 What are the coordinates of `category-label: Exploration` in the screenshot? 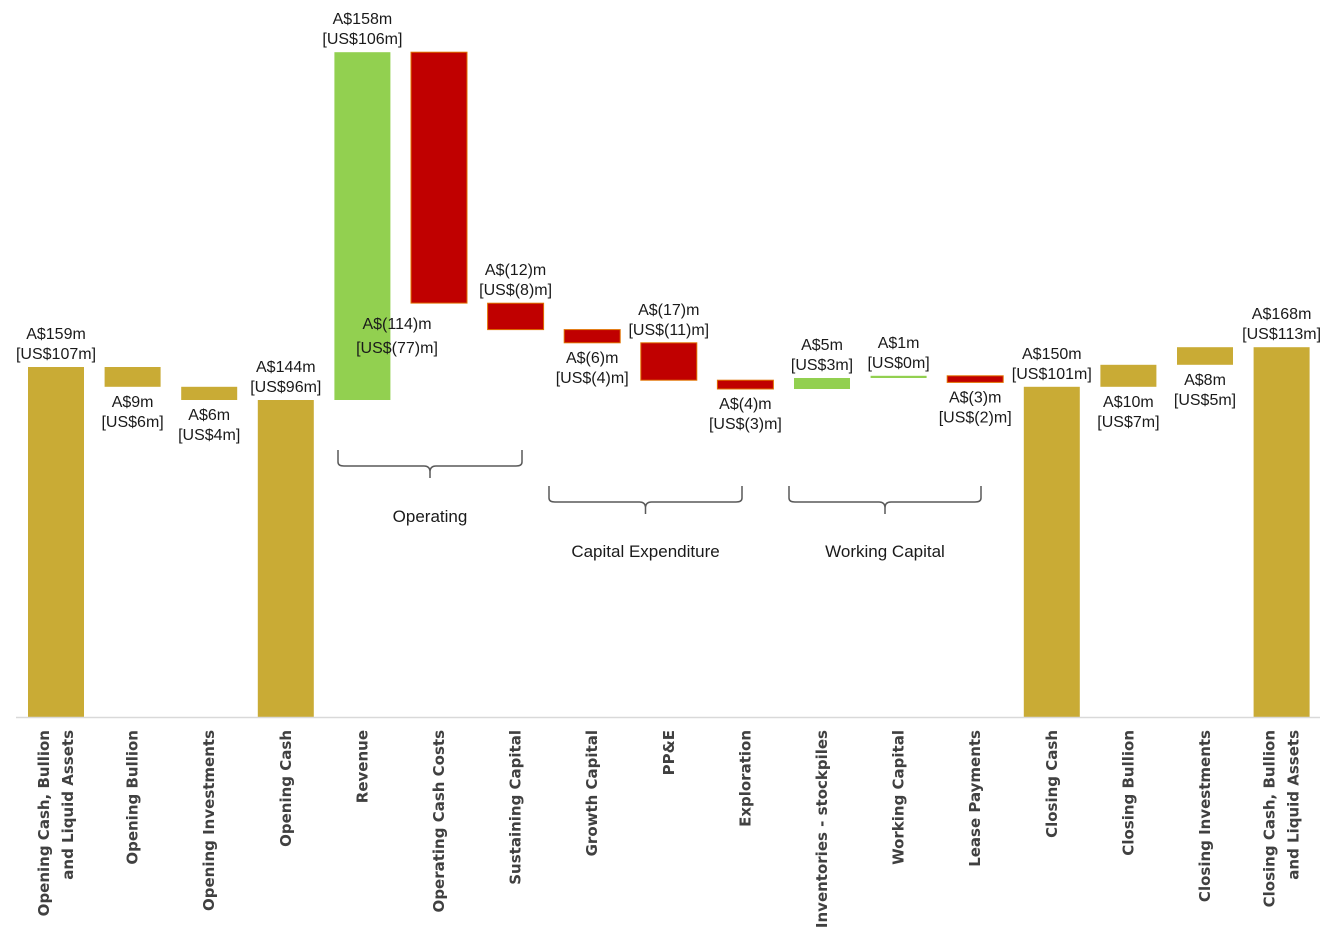 It's located at (745, 778).